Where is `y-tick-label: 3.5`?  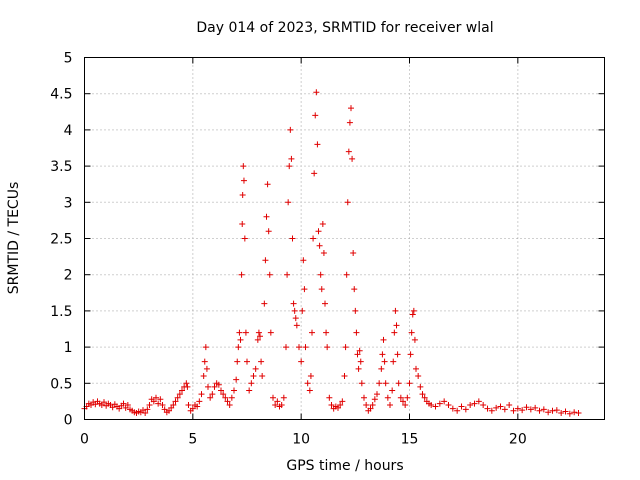
y-tick-label: 3.5 is located at coordinates (61, 167).